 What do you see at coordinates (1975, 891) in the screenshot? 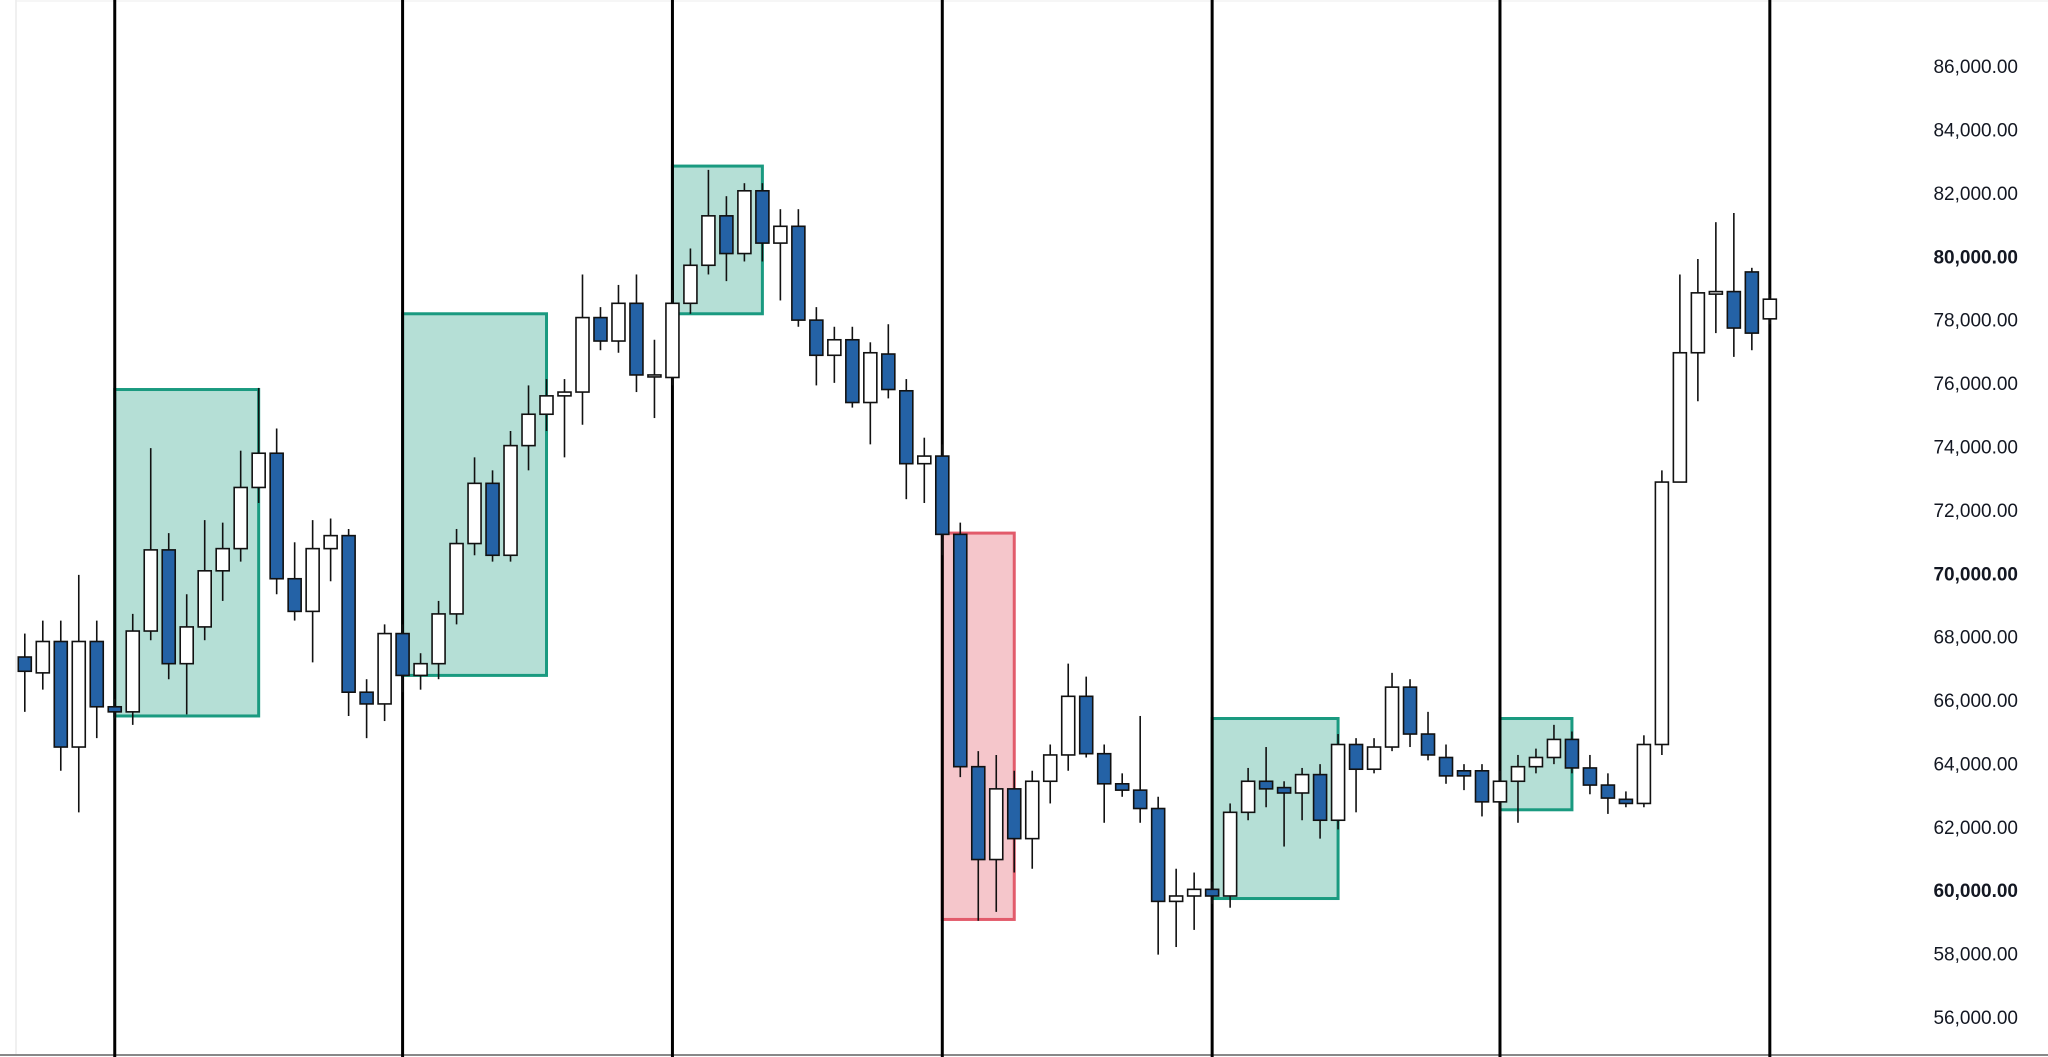
I see `y-tick-label: 60,000.00` at bounding box center [1975, 891].